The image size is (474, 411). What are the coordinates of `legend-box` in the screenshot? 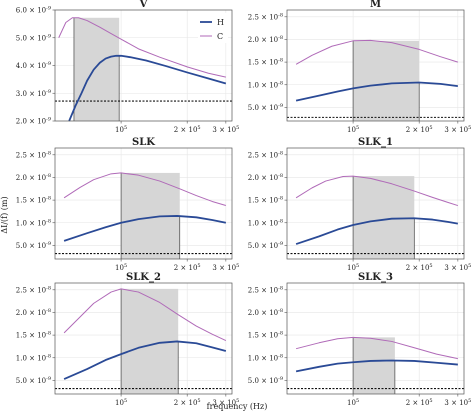 It's located at (213, 28).